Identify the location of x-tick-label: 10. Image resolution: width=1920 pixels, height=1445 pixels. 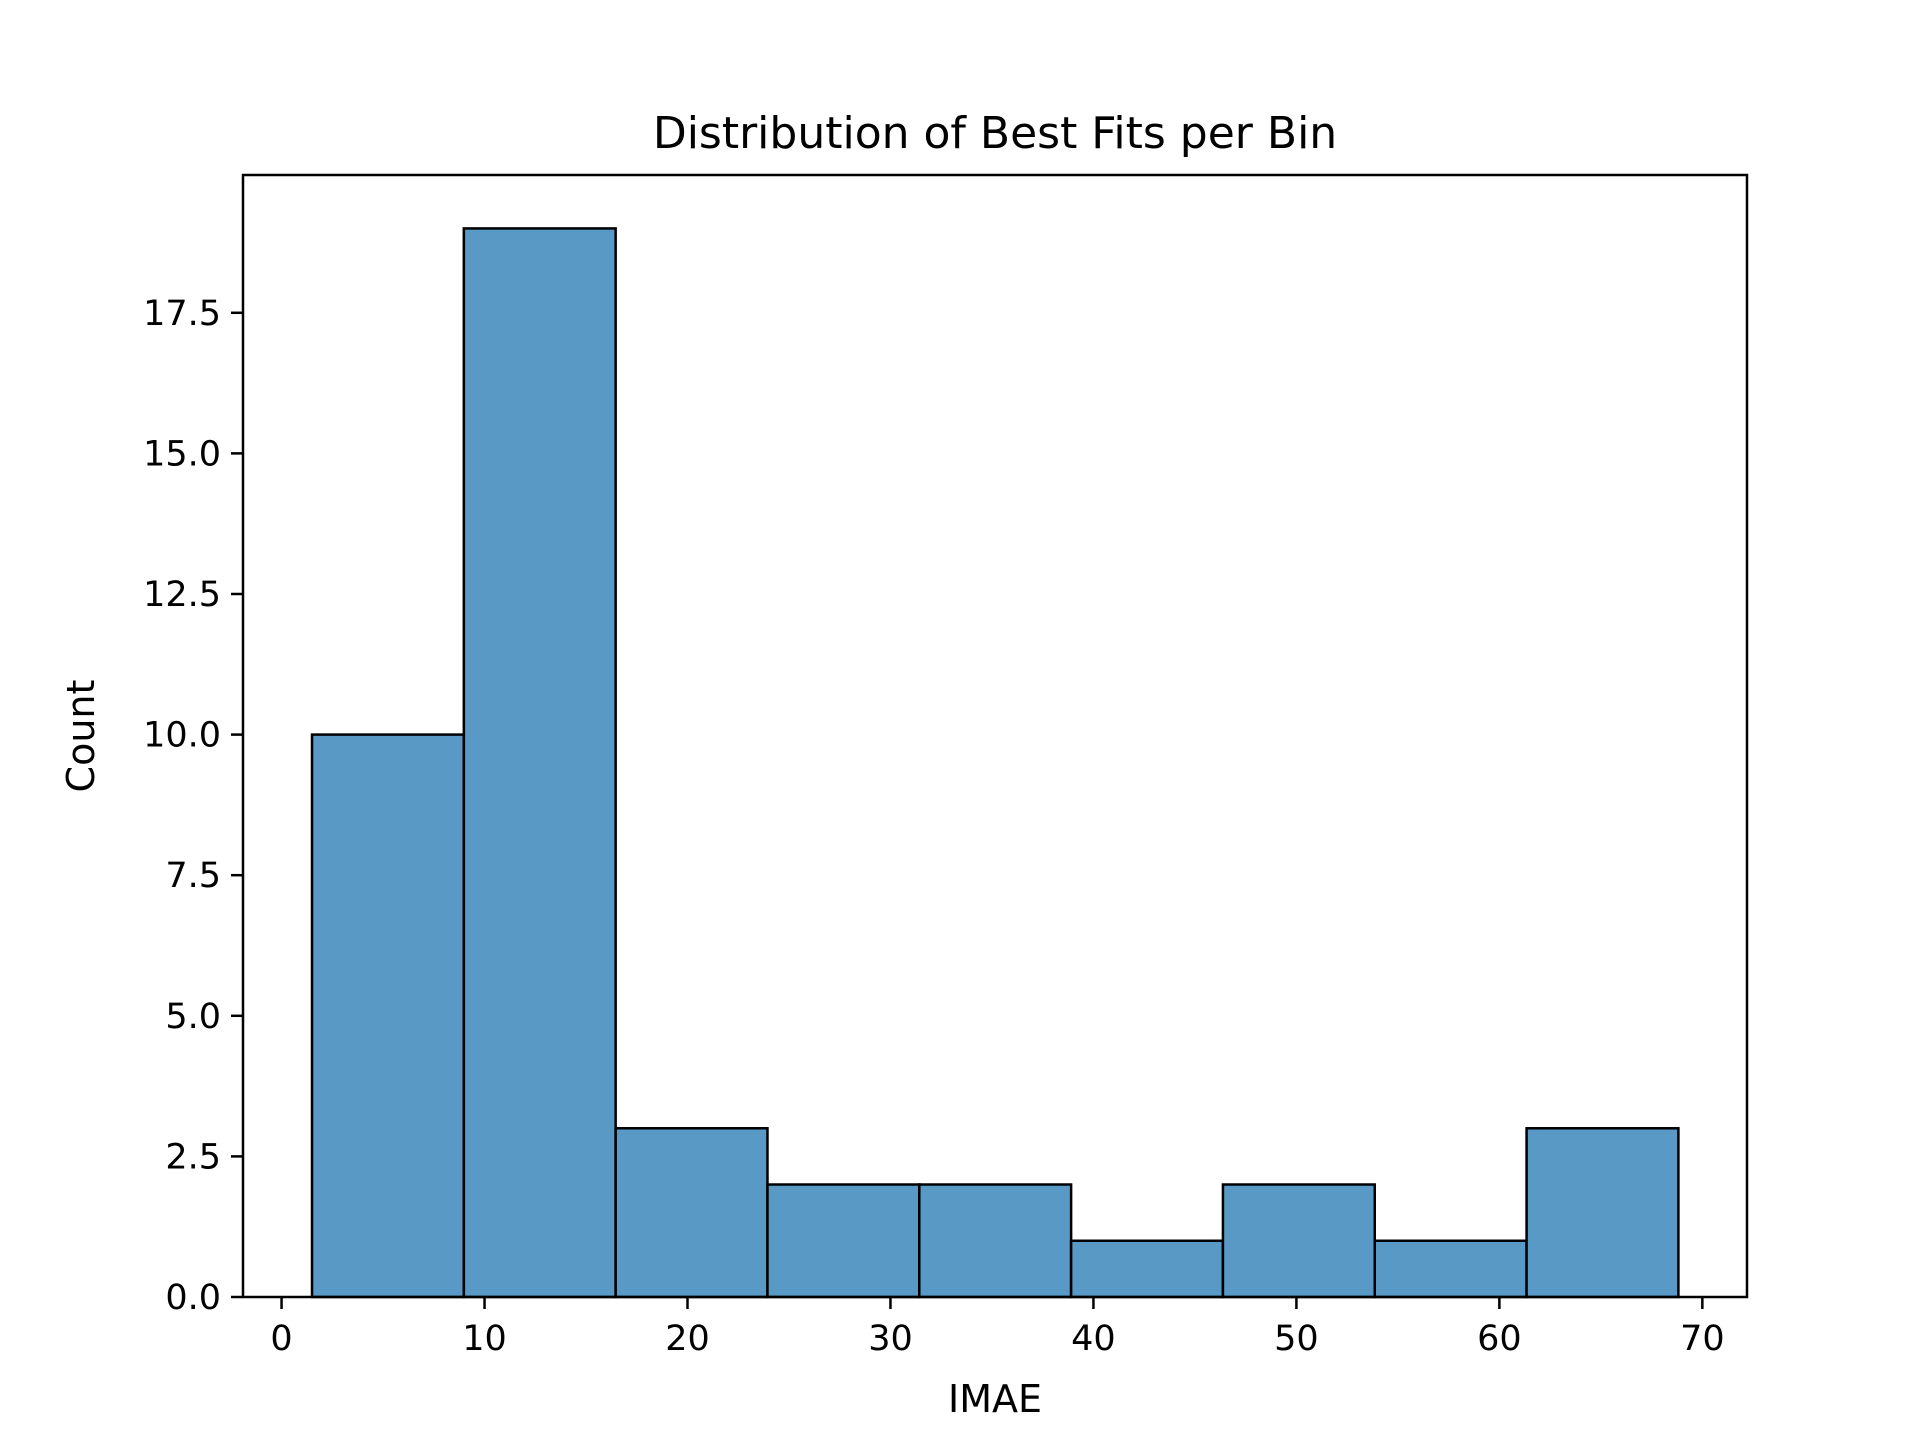
(484, 1339).